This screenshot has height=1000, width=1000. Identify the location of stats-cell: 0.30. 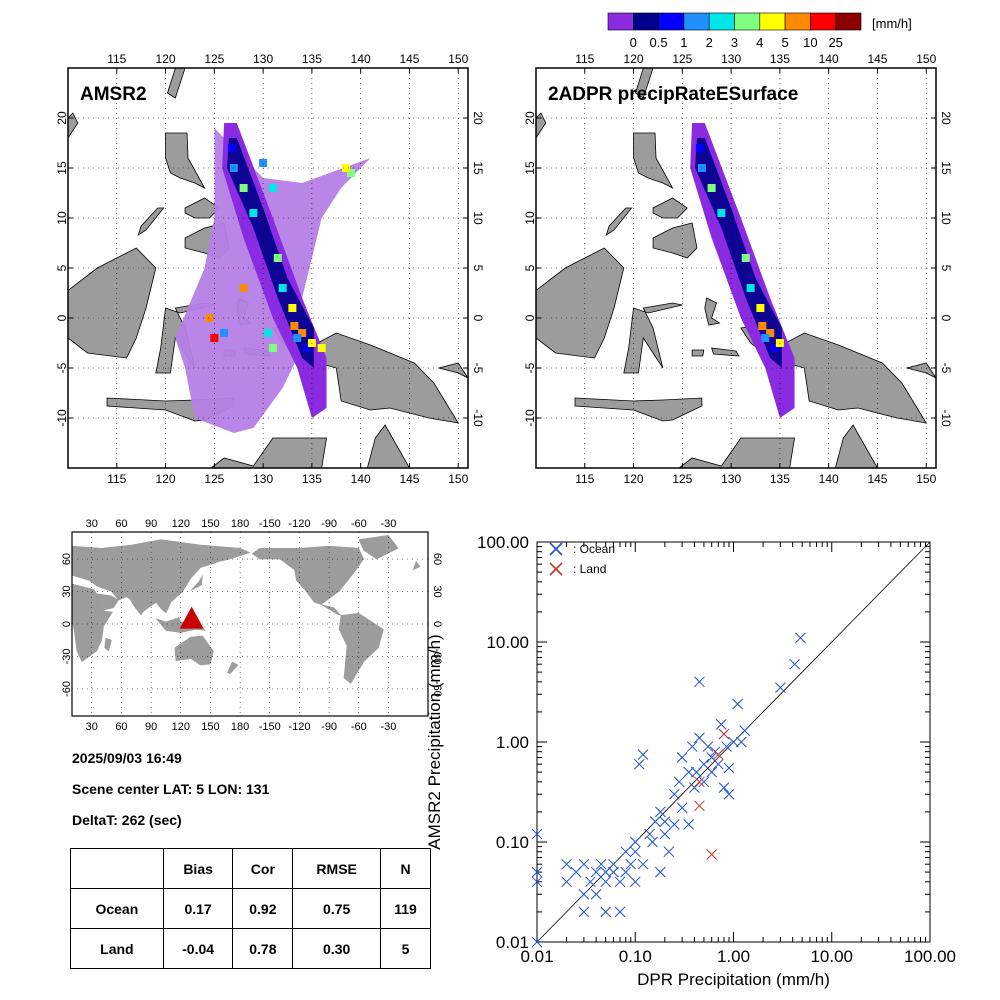
(337, 948).